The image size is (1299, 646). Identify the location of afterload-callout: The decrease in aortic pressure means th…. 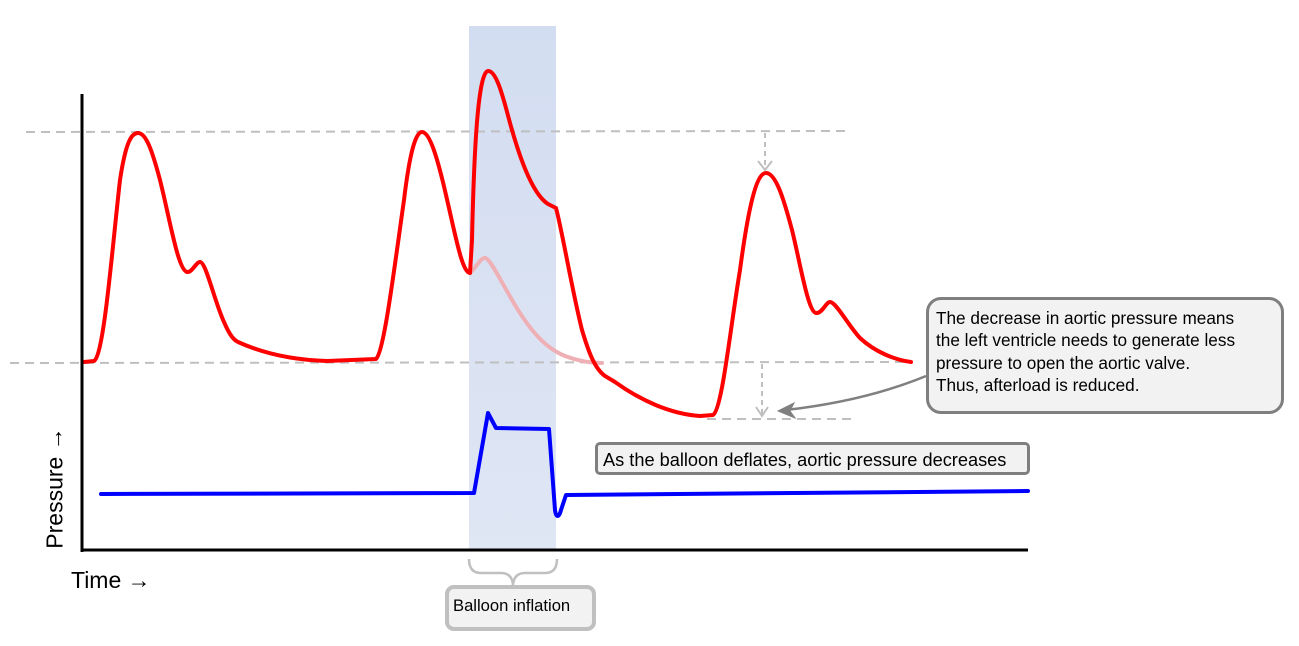
(1105, 355).